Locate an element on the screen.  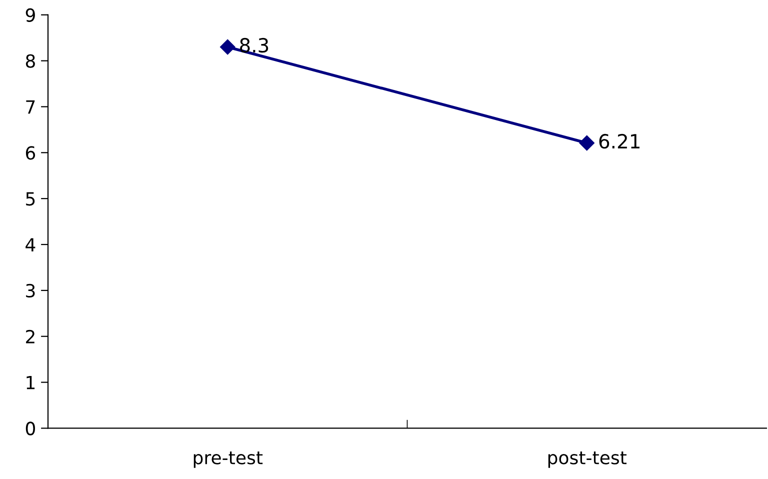
x-tick-label: post-test is located at coordinates (587, 459).